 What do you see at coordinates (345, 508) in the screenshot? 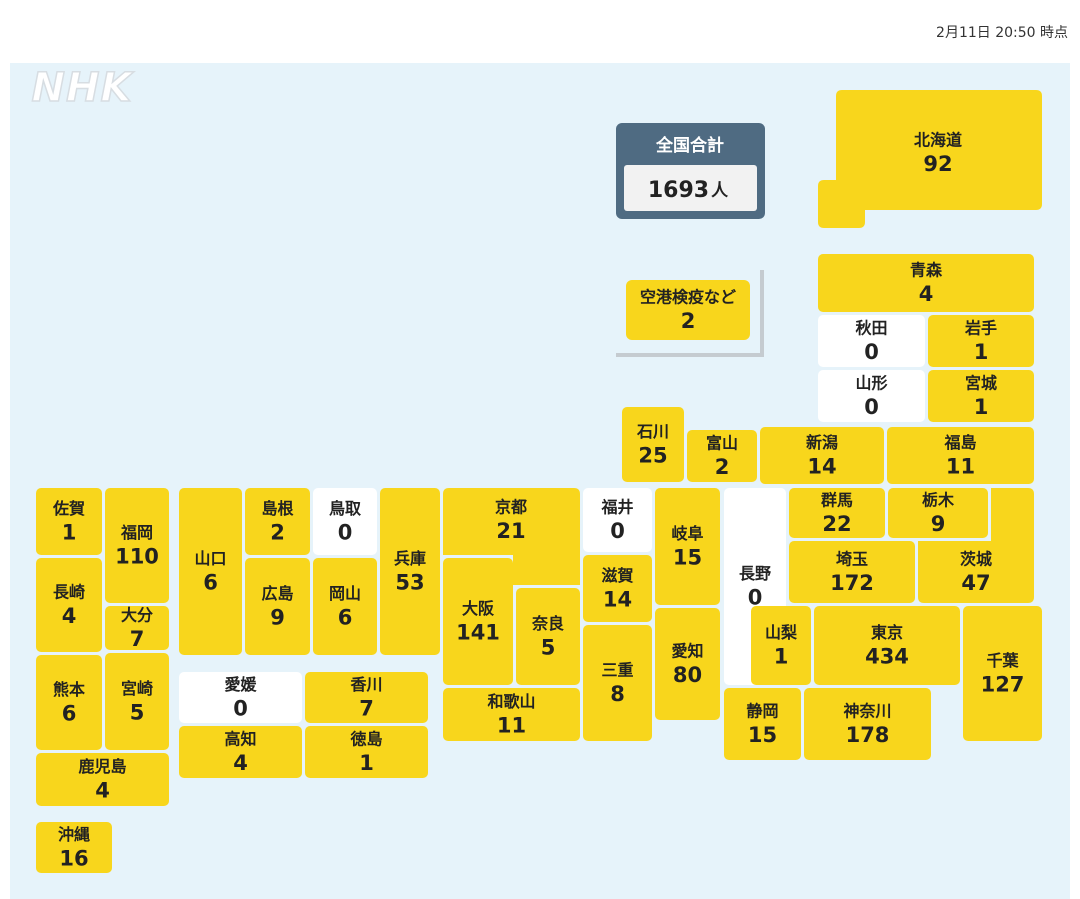
I see `prefecture-name: 鳥取` at bounding box center [345, 508].